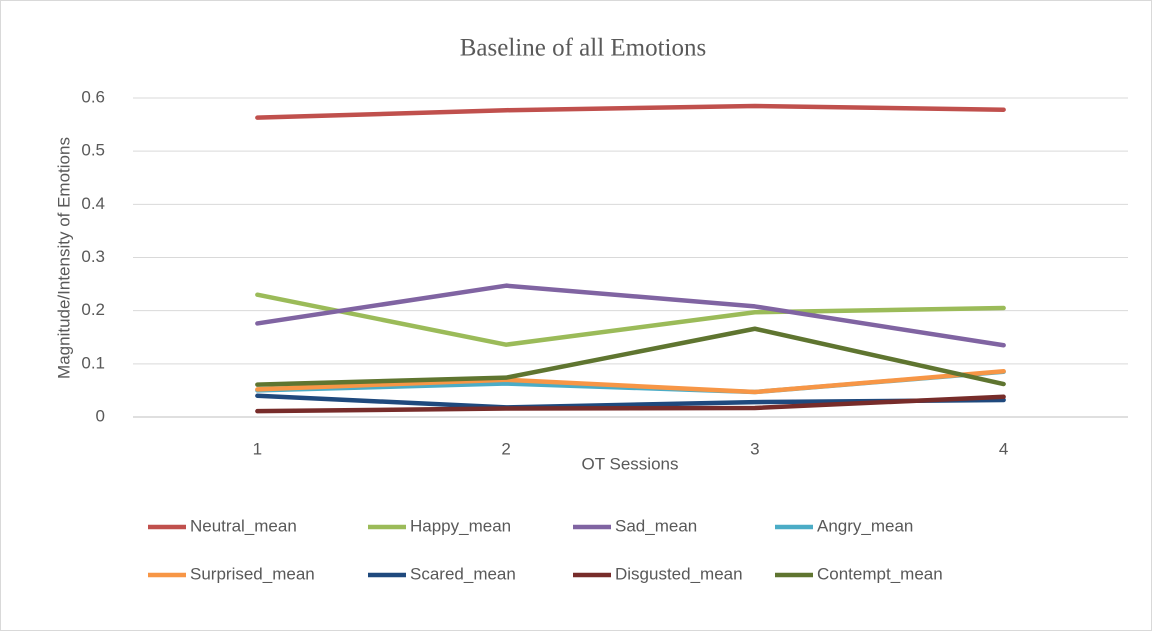 Image resolution: width=1153 pixels, height=632 pixels. Describe the element at coordinates (252, 573) in the screenshot. I see `legend-label: Surprised_mean` at that location.